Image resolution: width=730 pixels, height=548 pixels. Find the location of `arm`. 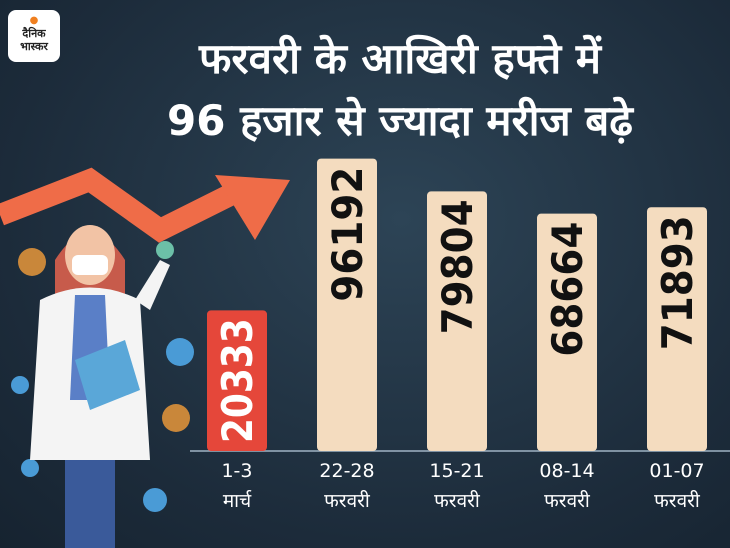

arm is located at coordinates (152, 285).